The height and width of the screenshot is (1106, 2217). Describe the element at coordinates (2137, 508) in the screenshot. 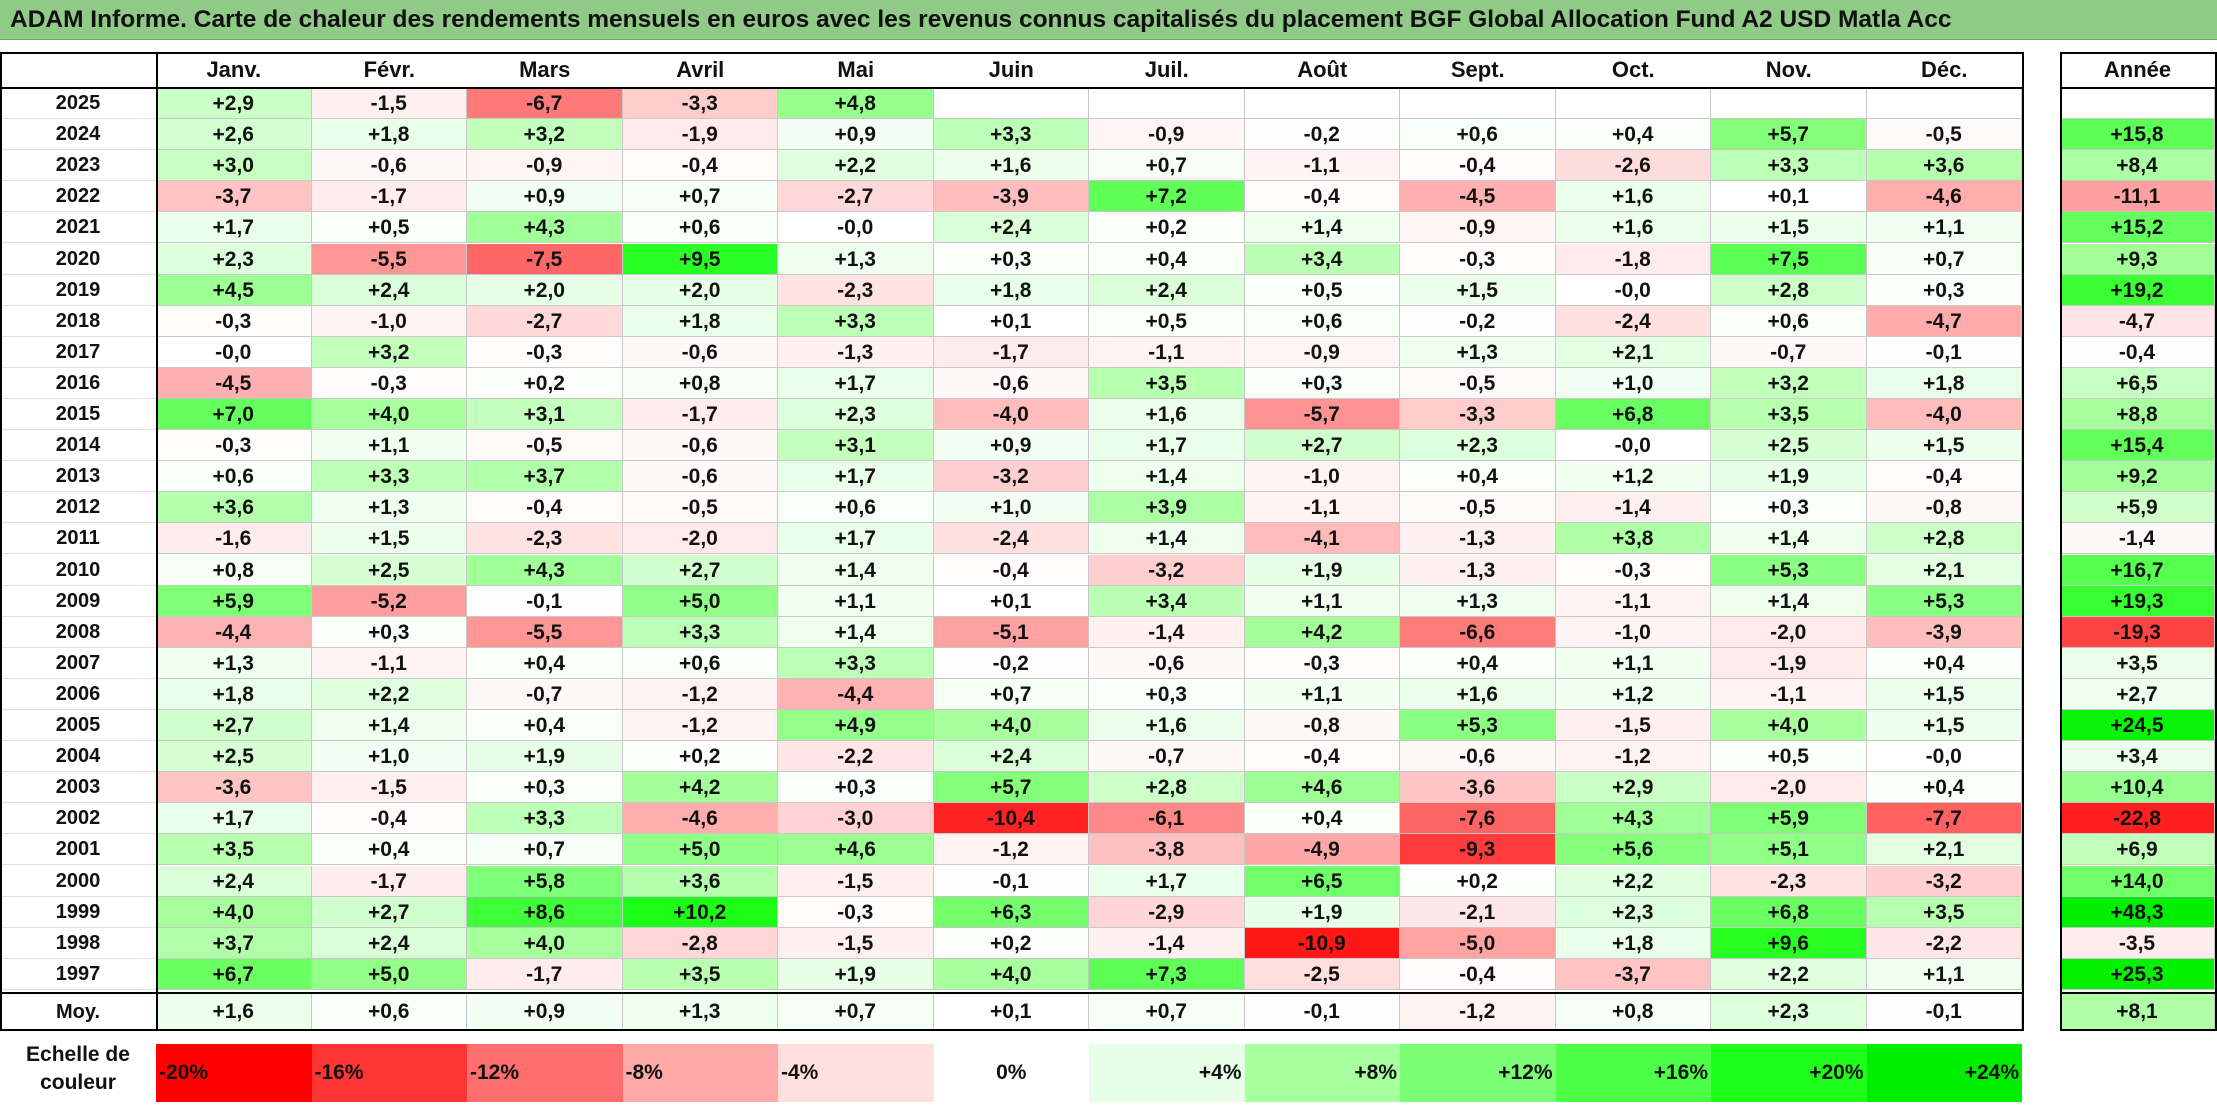

I see `annual-cell-2012: +5,9` at that location.